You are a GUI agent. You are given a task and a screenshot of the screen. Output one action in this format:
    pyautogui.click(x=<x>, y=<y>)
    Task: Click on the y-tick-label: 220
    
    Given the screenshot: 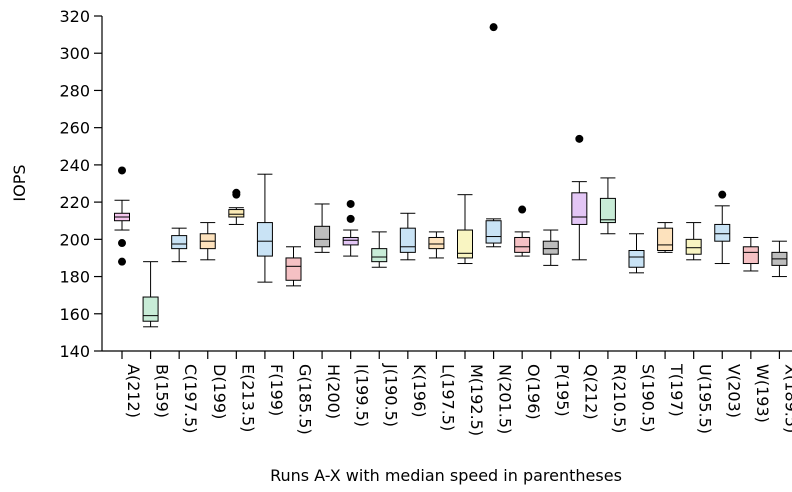 What is the action you would take?
    pyautogui.click(x=74, y=202)
    